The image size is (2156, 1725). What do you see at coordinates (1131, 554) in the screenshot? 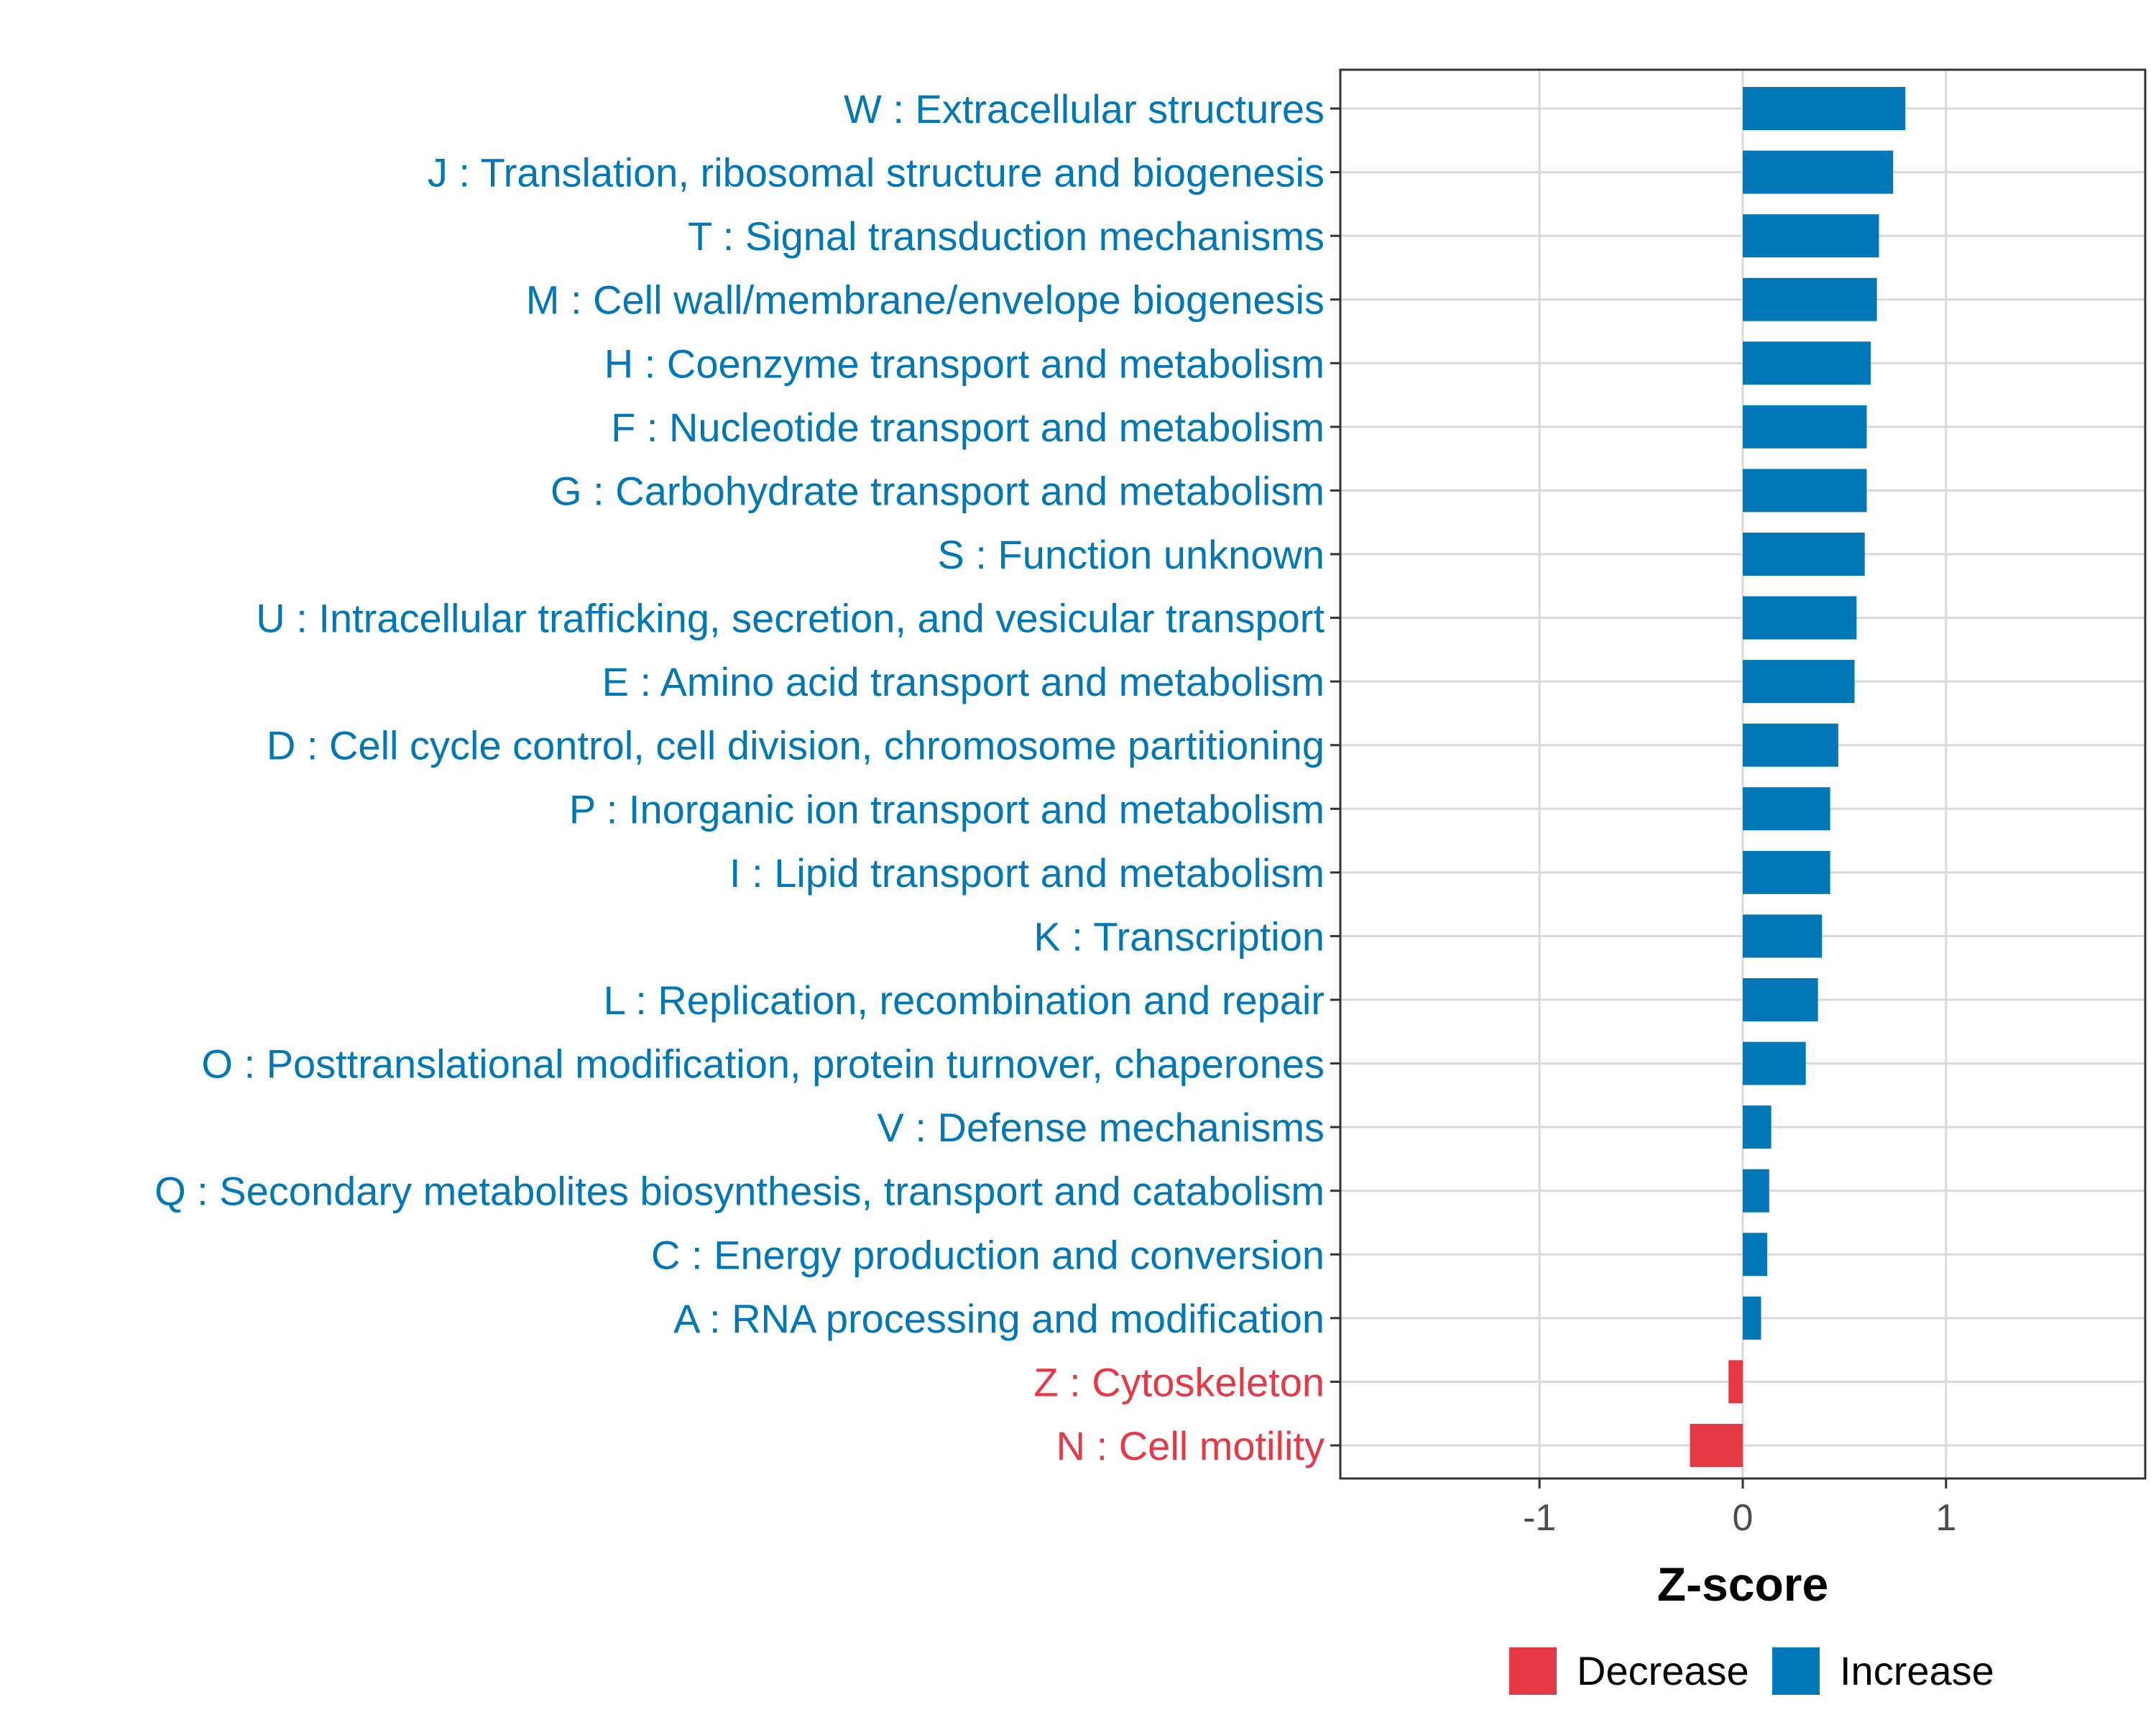
I see `category-label: S : Function unknown` at bounding box center [1131, 554].